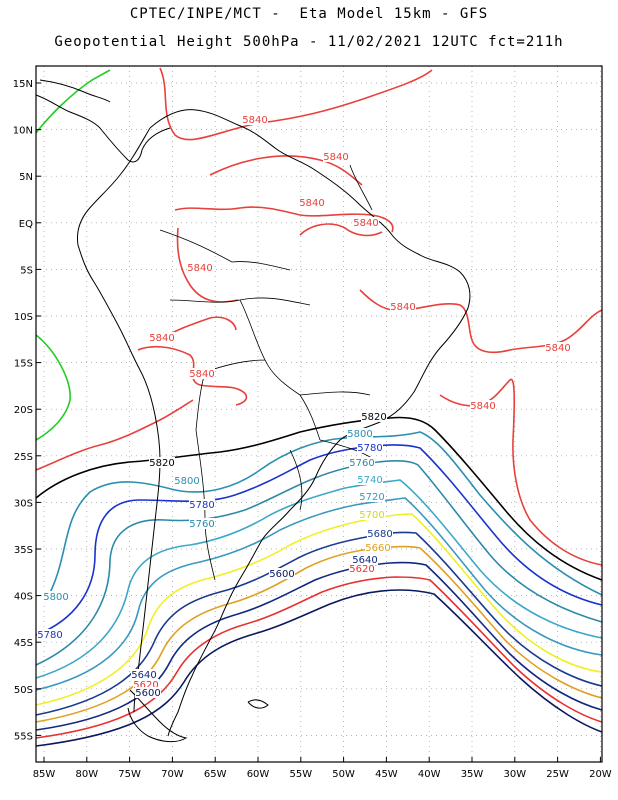  Describe the element at coordinates (379, 534) in the screenshot. I see `contour-label: 5680` at that location.